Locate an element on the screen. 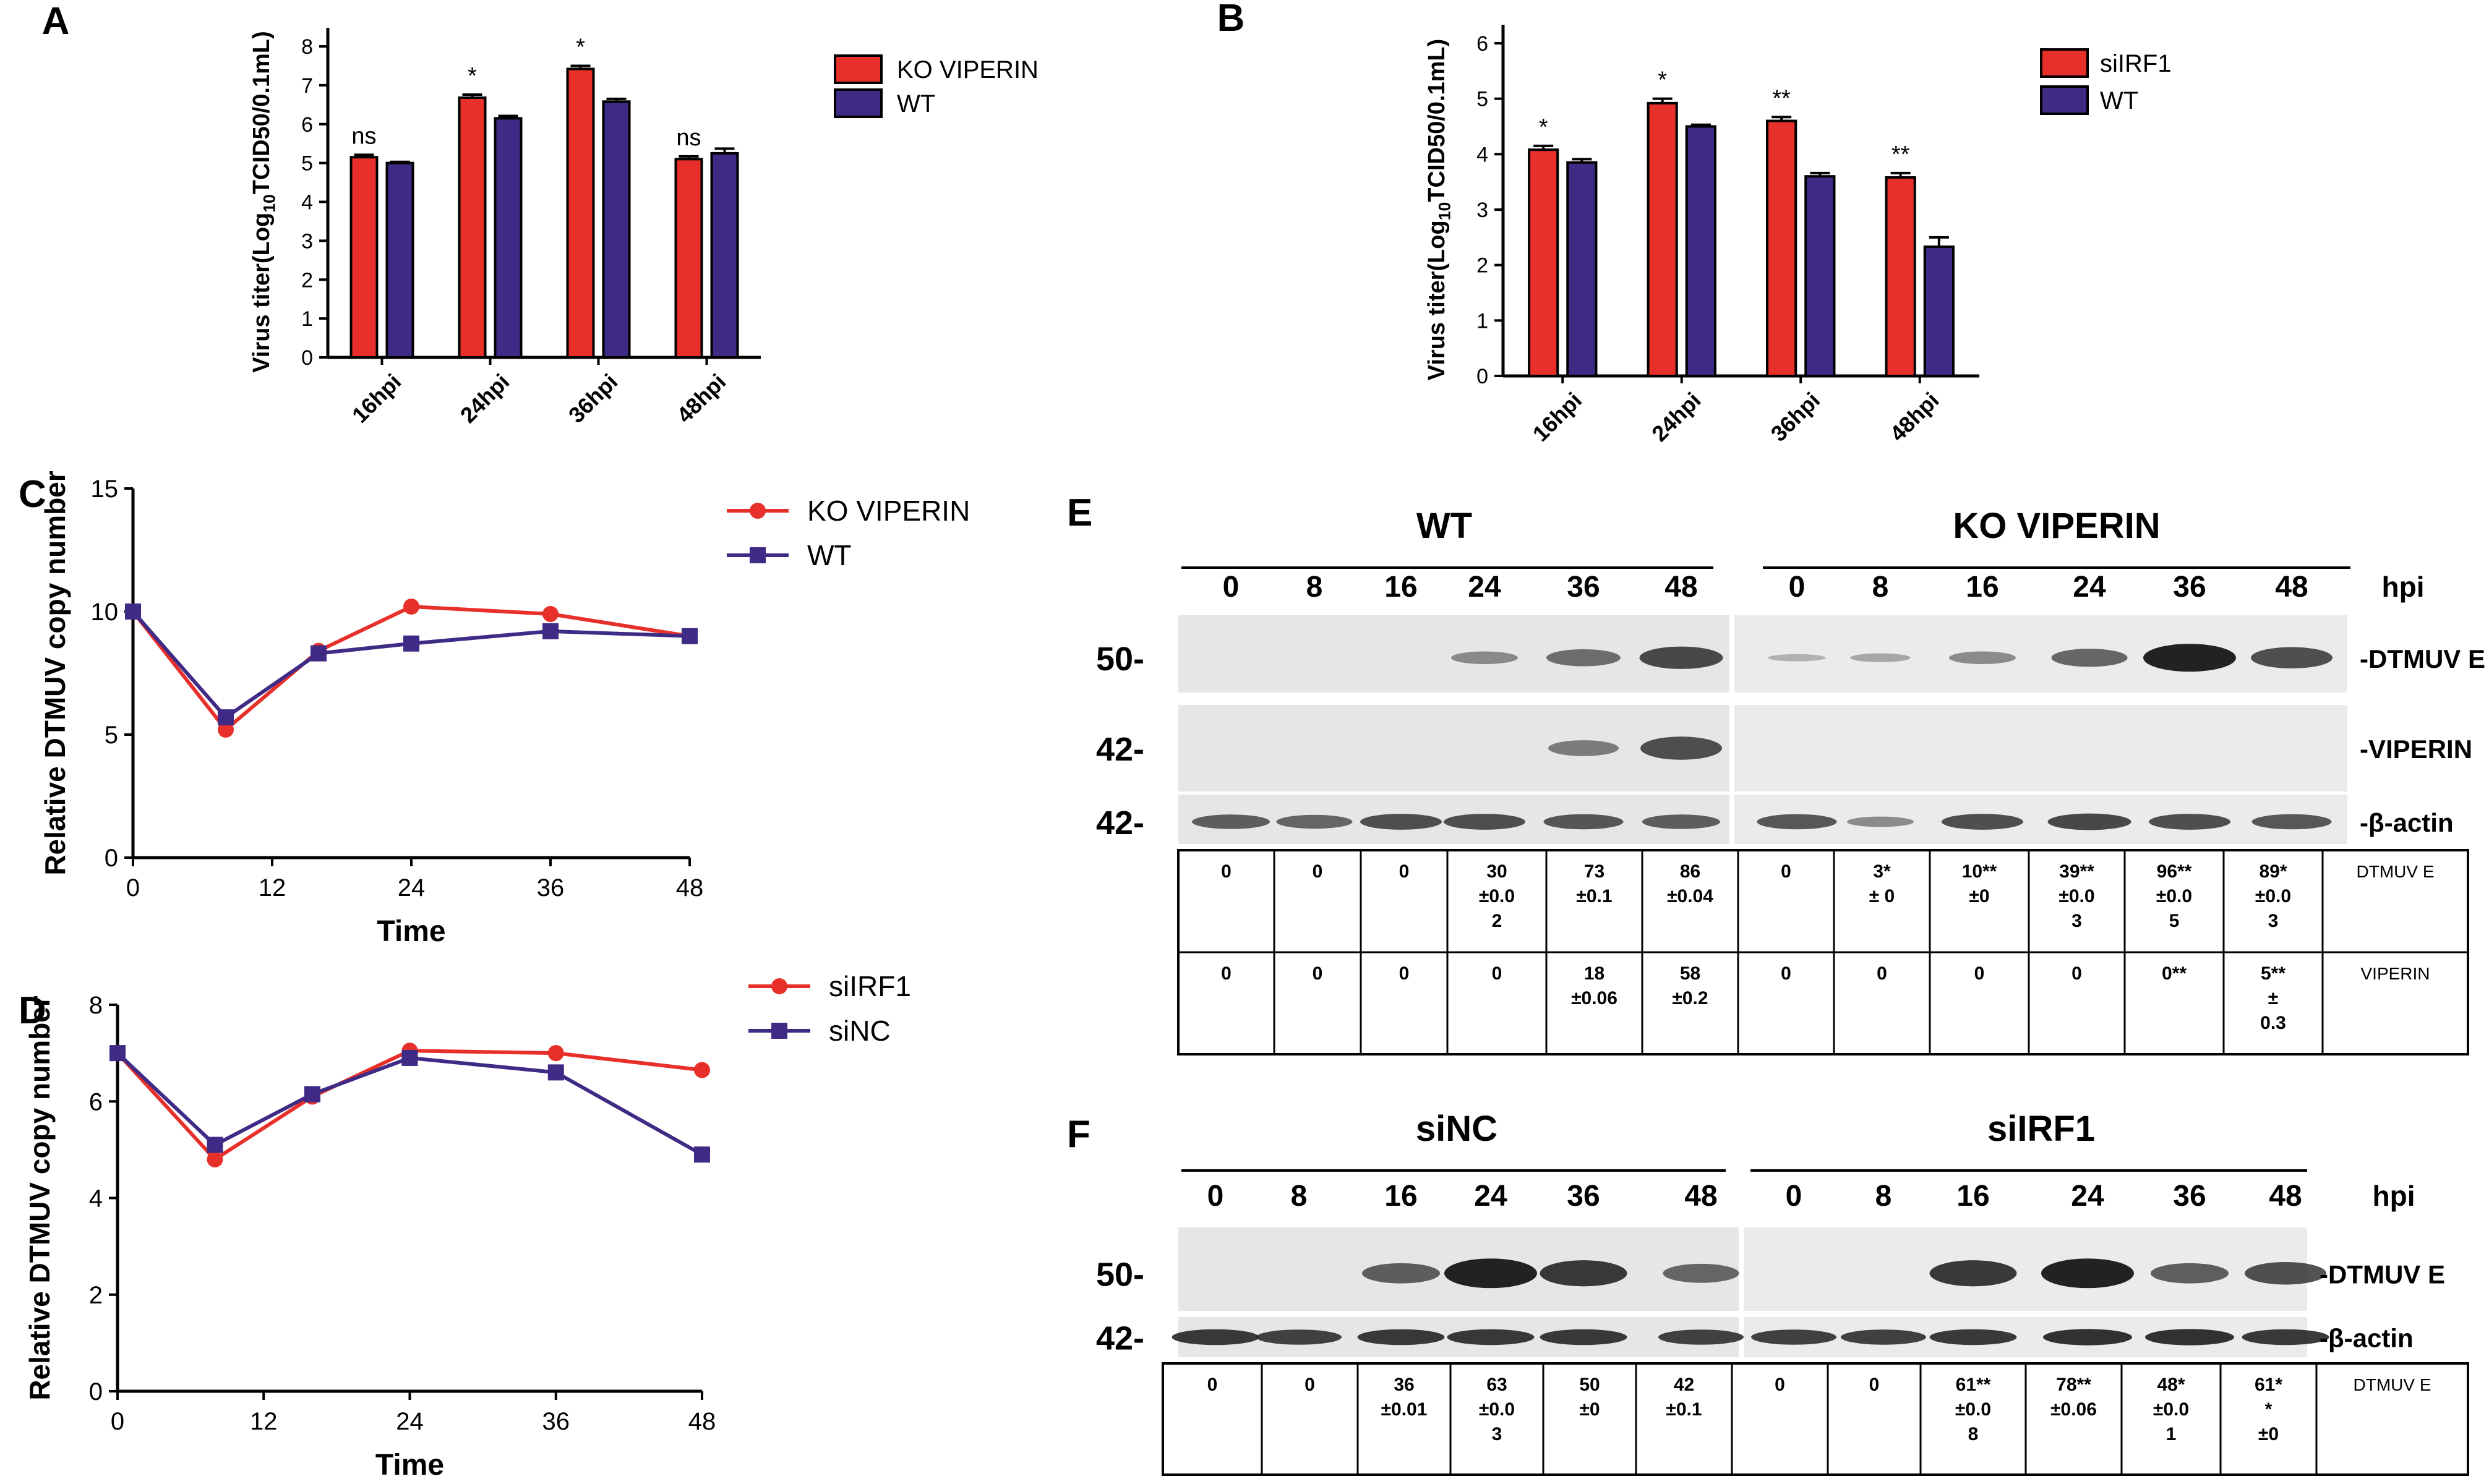 This screenshot has width=2489, height=1484. legend-swatch-ko-viperin is located at coordinates (858, 69).